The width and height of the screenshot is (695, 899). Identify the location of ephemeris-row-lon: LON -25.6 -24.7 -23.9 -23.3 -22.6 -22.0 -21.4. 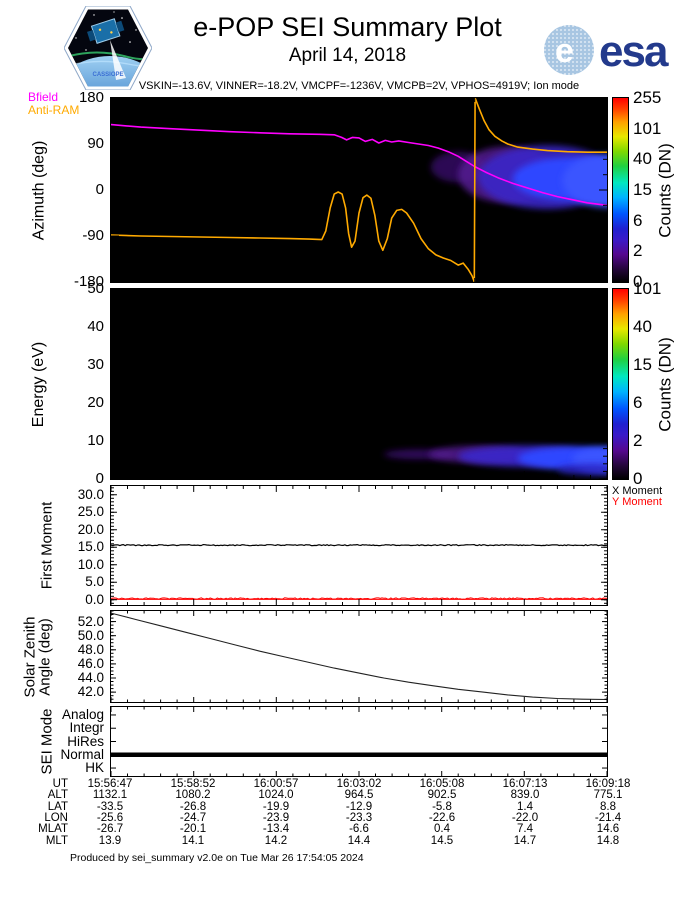
(347, 817).